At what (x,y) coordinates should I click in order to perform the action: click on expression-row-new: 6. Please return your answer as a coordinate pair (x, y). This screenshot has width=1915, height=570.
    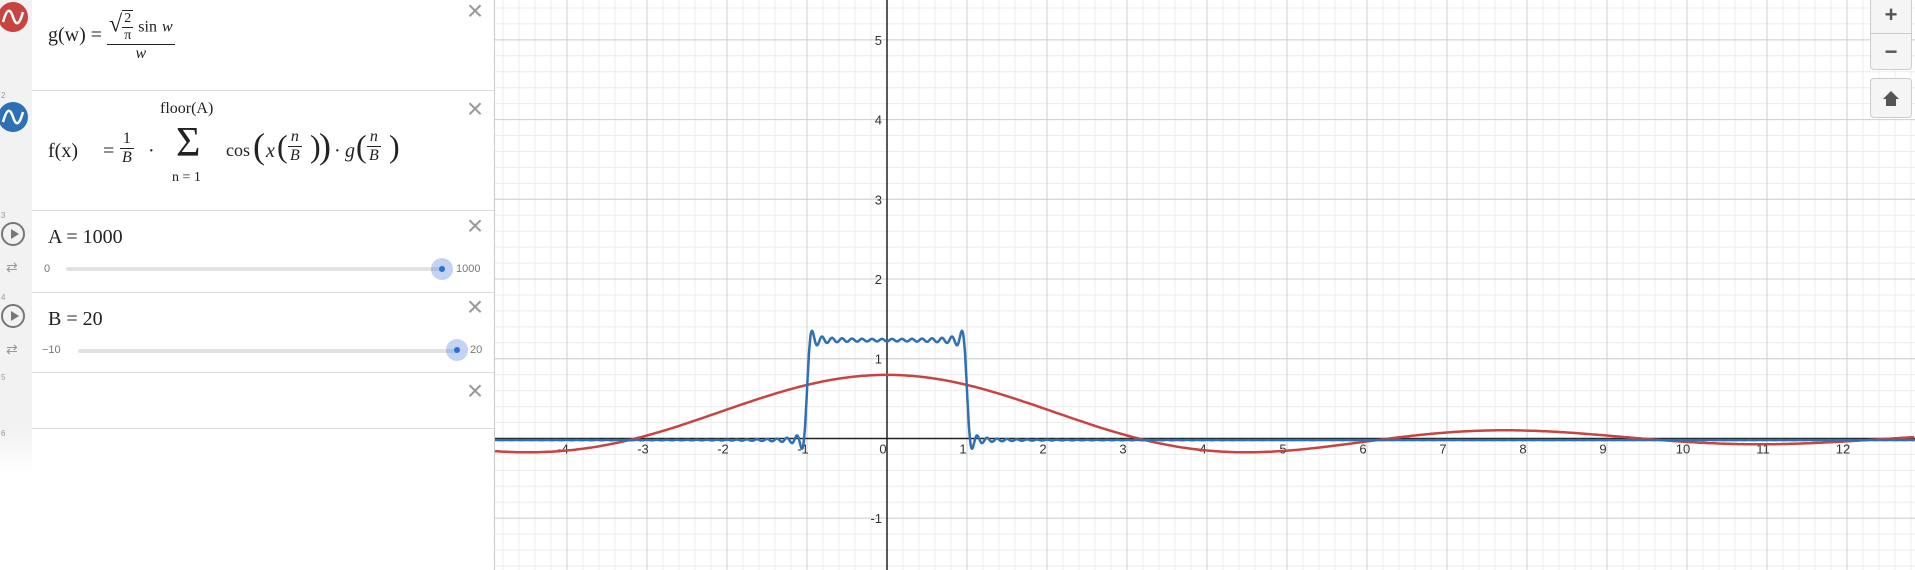
    Looking at the image, I should click on (247, 452).